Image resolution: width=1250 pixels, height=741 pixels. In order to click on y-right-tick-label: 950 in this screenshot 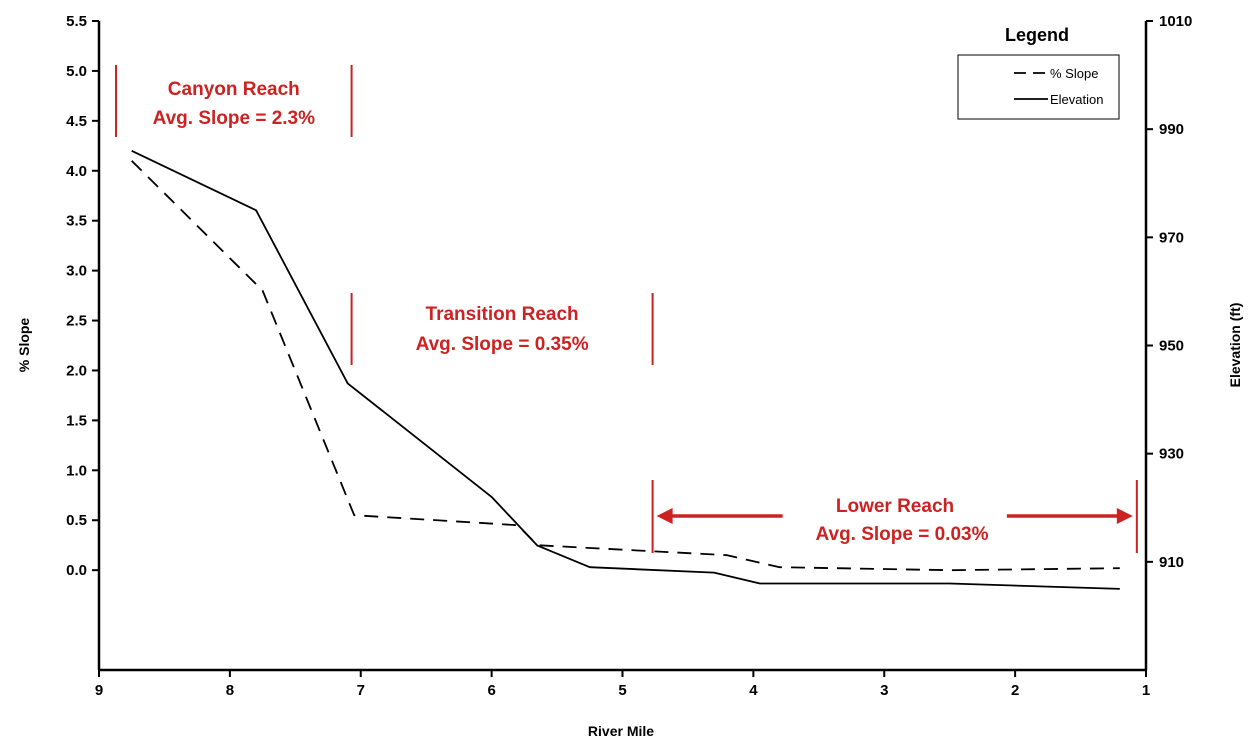, I will do `click(1171, 346)`.